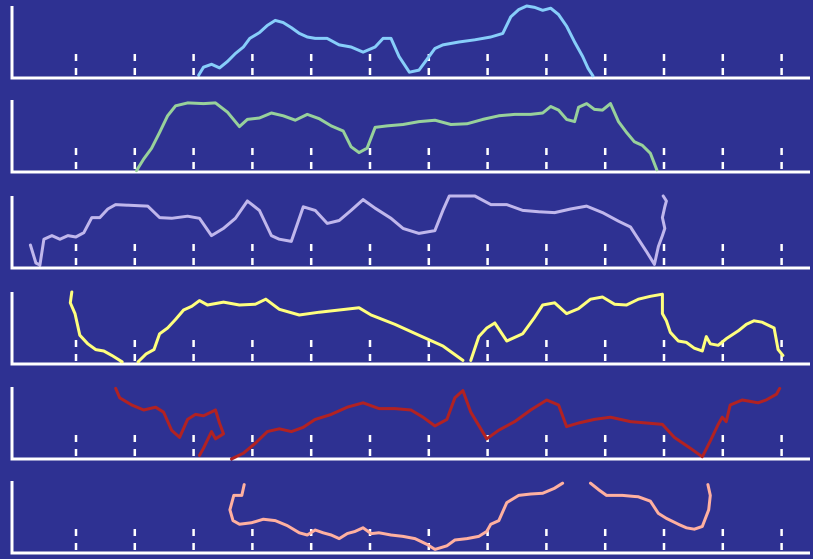 This screenshot has height=559, width=813. I want to click on panel-2-axes, so click(410, 137).